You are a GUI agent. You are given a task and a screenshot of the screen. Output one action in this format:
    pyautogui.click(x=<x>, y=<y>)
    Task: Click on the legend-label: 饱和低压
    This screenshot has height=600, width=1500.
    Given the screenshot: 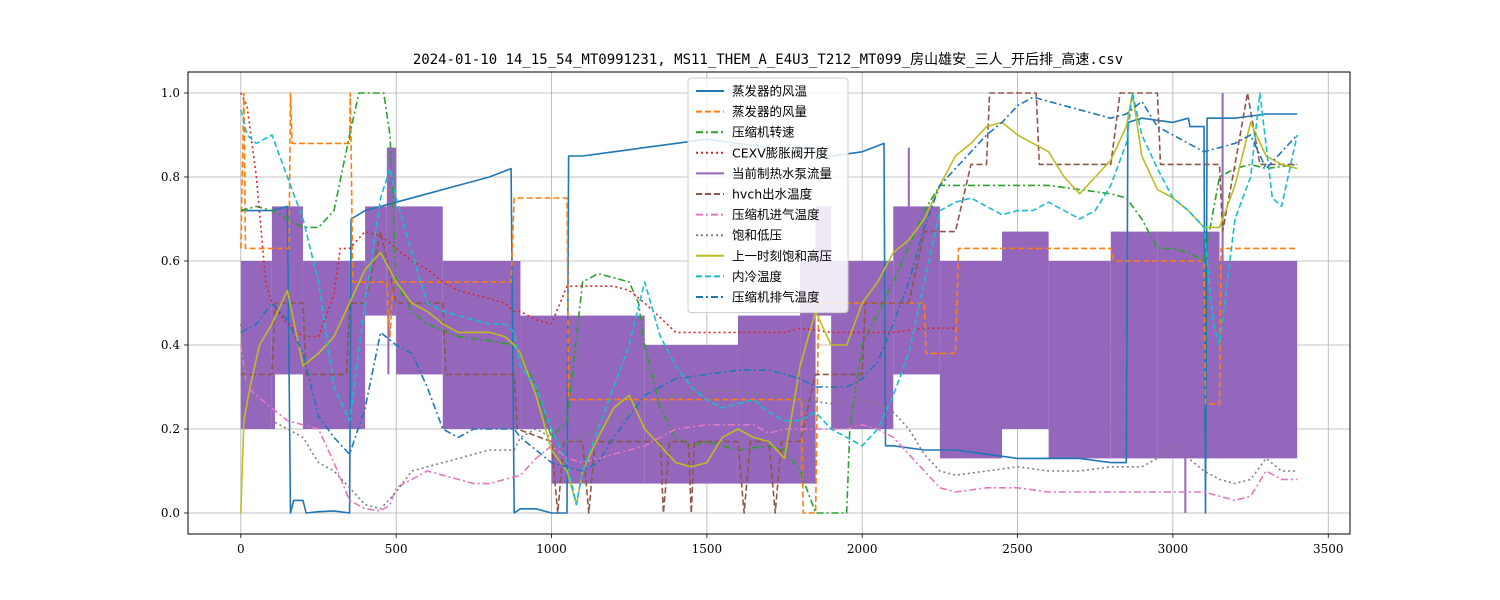 What is the action you would take?
    pyautogui.click(x=757, y=235)
    